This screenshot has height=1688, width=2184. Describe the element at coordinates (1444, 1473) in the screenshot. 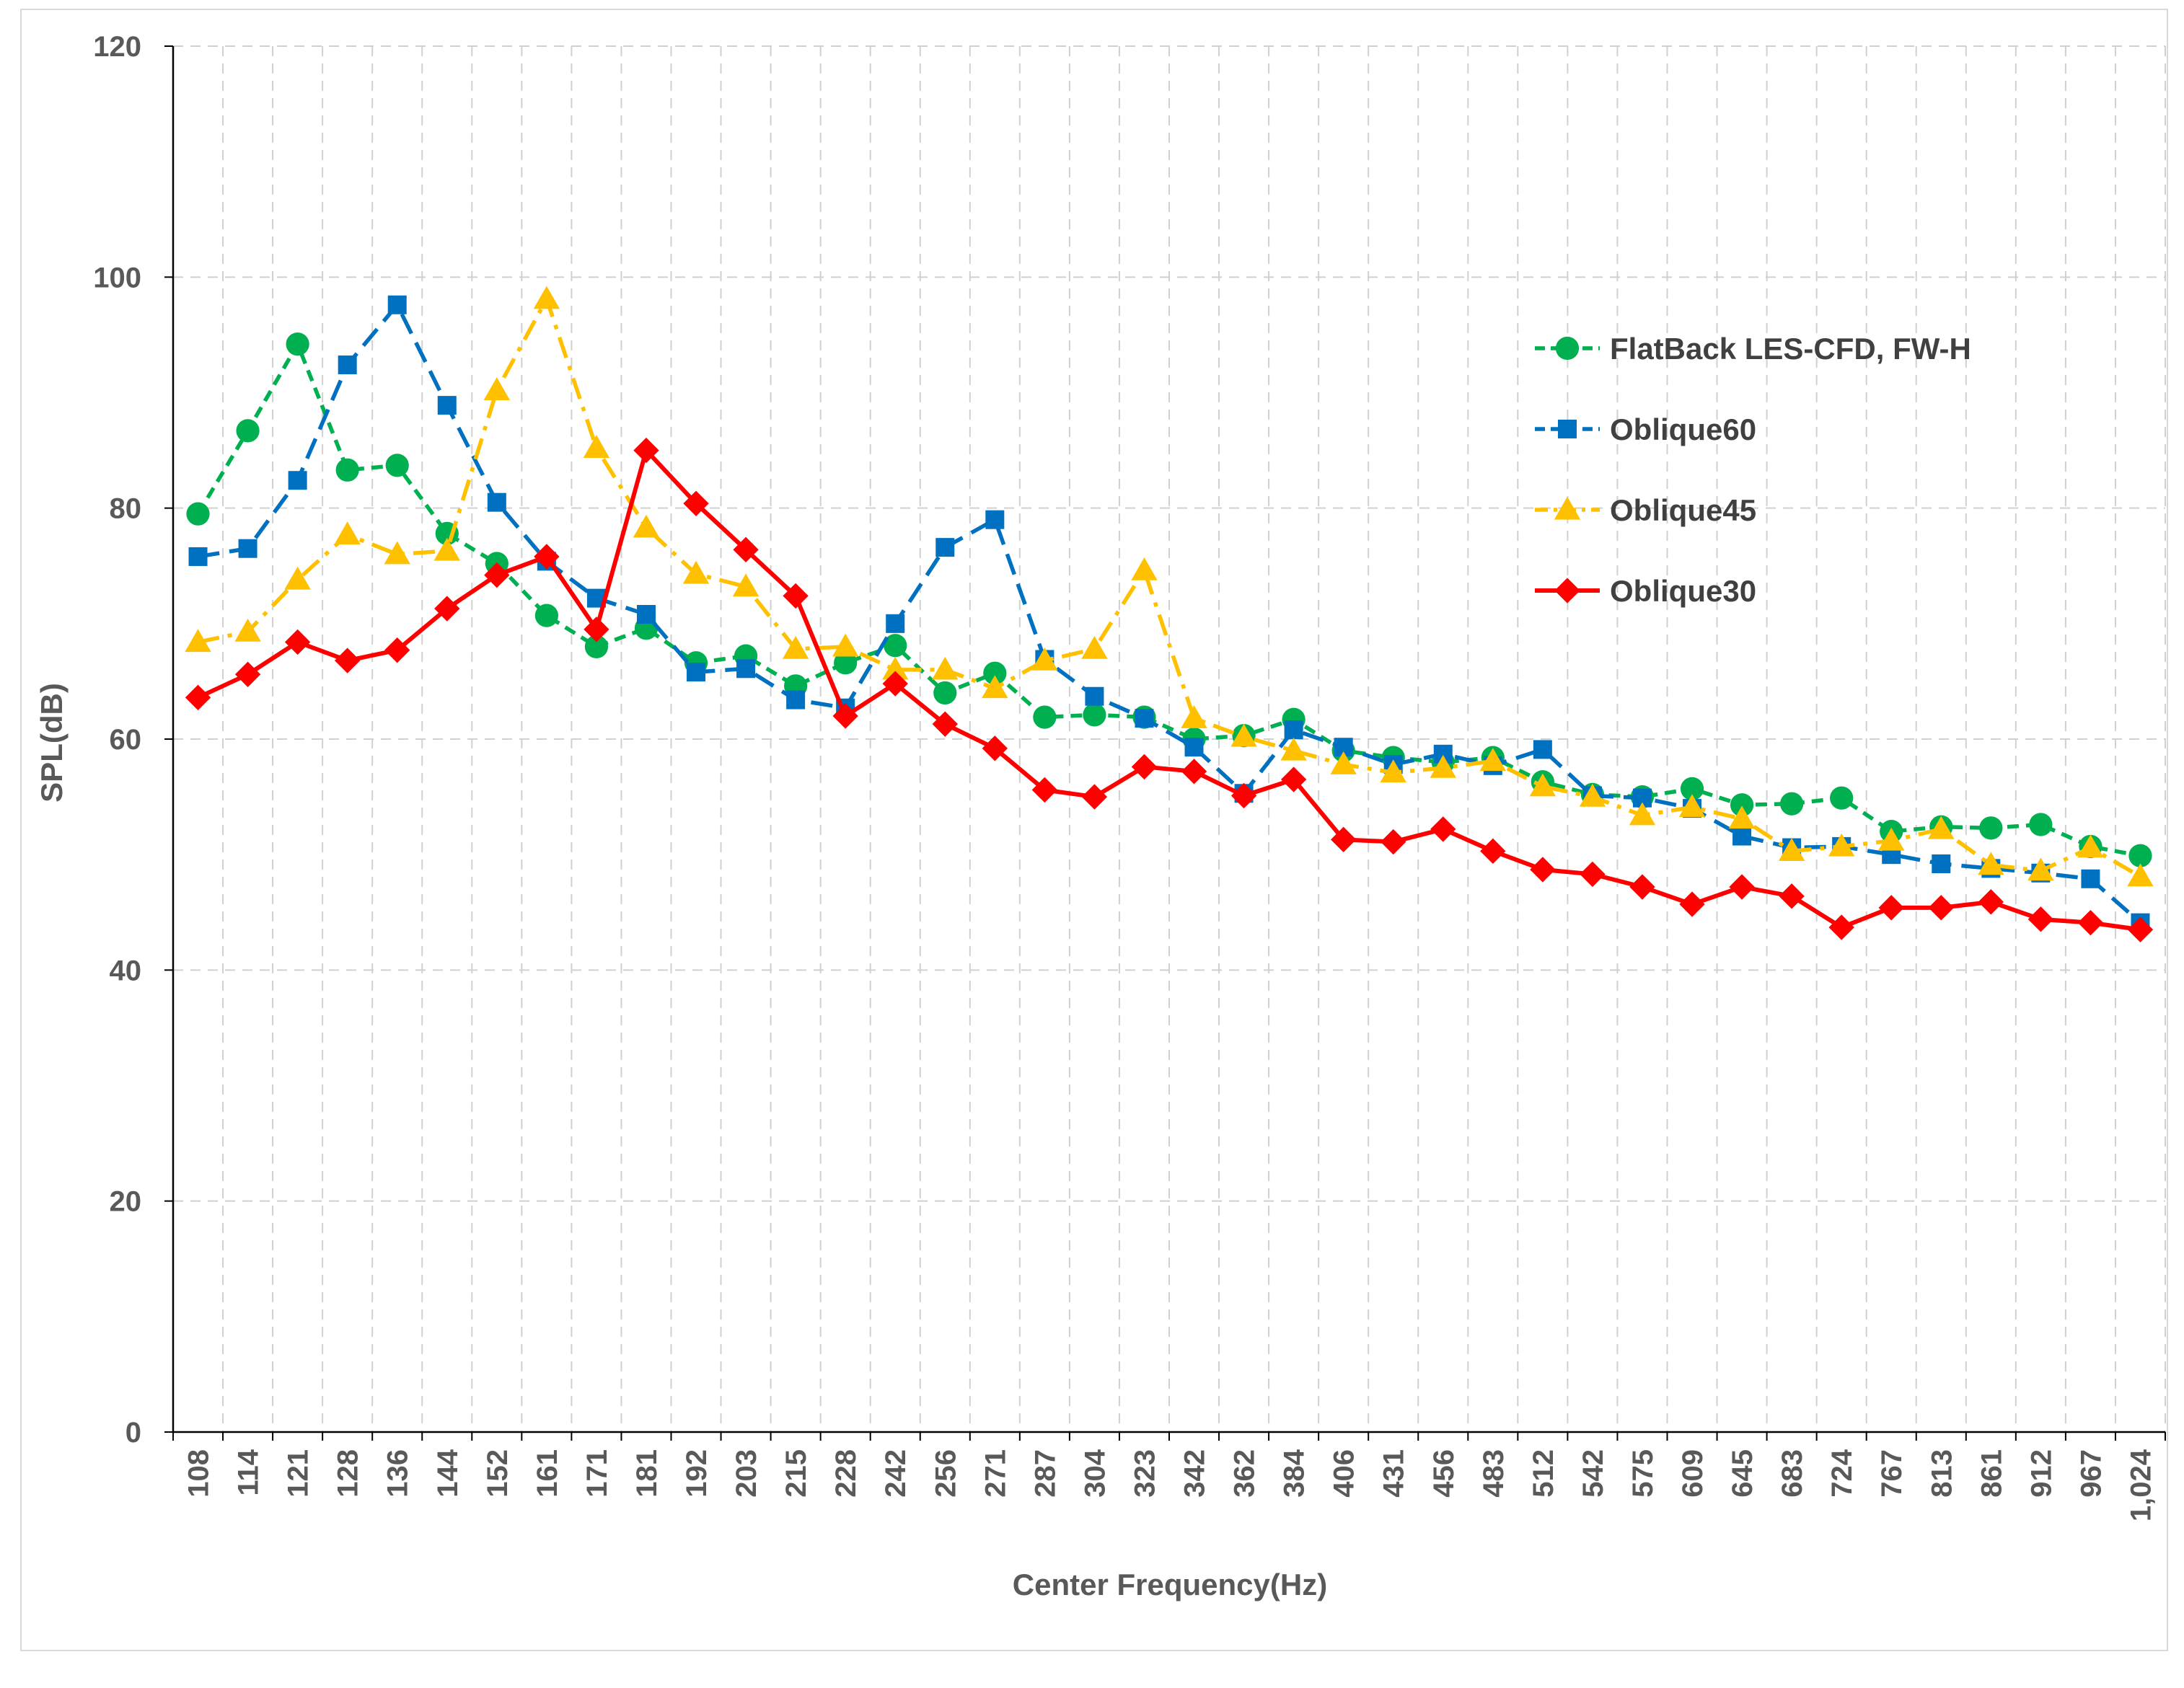

I see `x-tick-label: 456` at that location.